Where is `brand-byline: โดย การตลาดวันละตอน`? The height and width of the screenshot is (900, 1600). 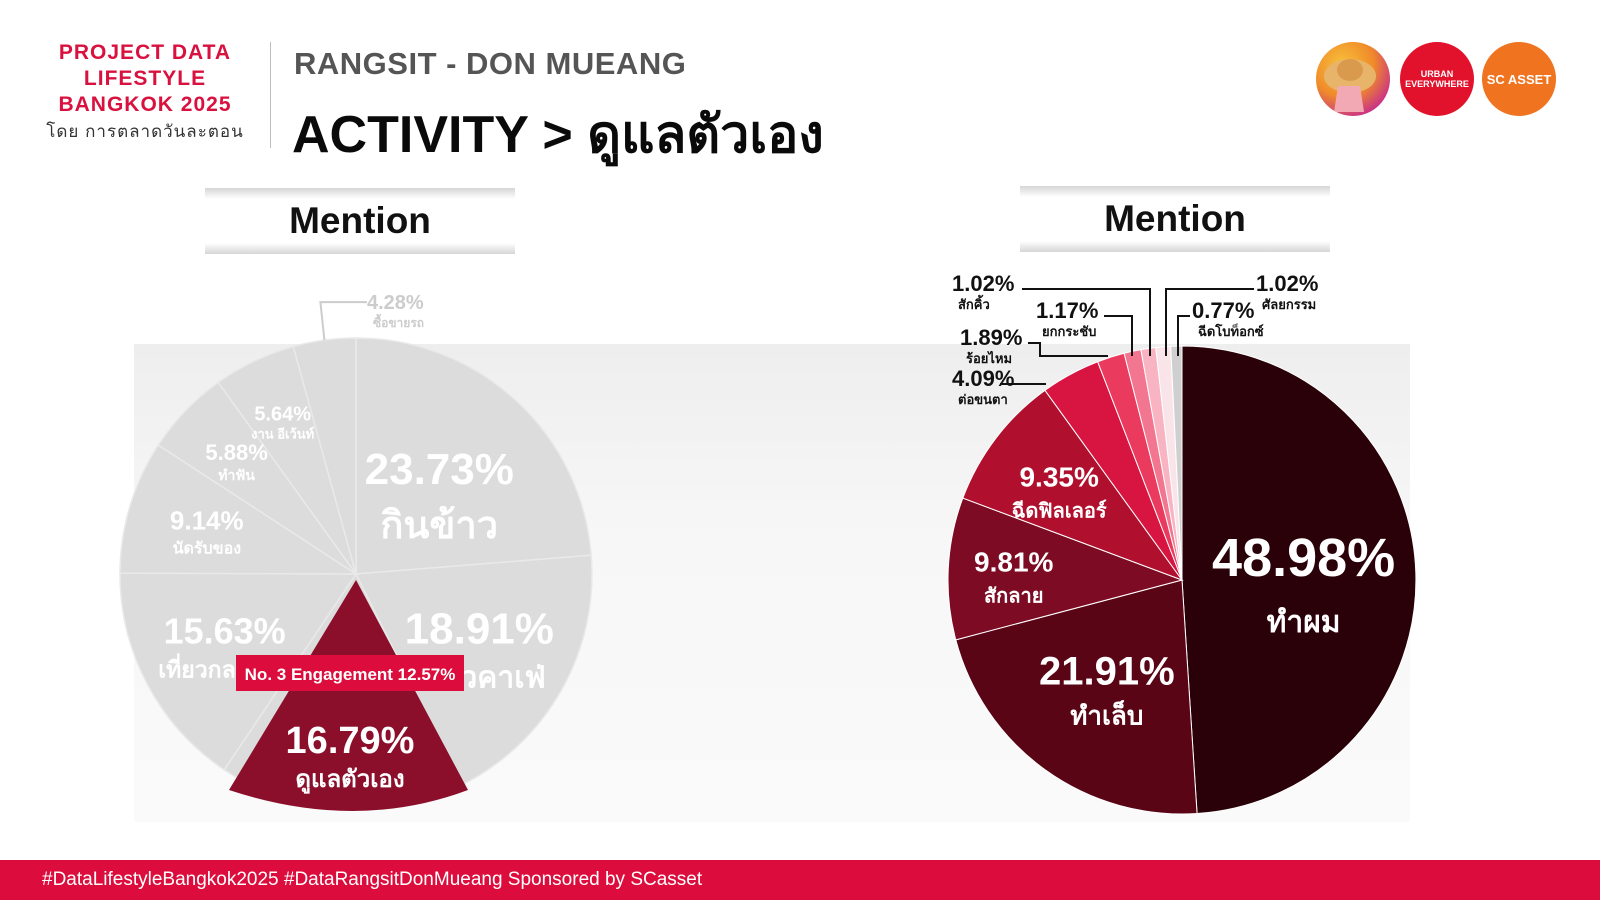
brand-byline: โดย การตลาดวันละตอน is located at coordinates (145, 131).